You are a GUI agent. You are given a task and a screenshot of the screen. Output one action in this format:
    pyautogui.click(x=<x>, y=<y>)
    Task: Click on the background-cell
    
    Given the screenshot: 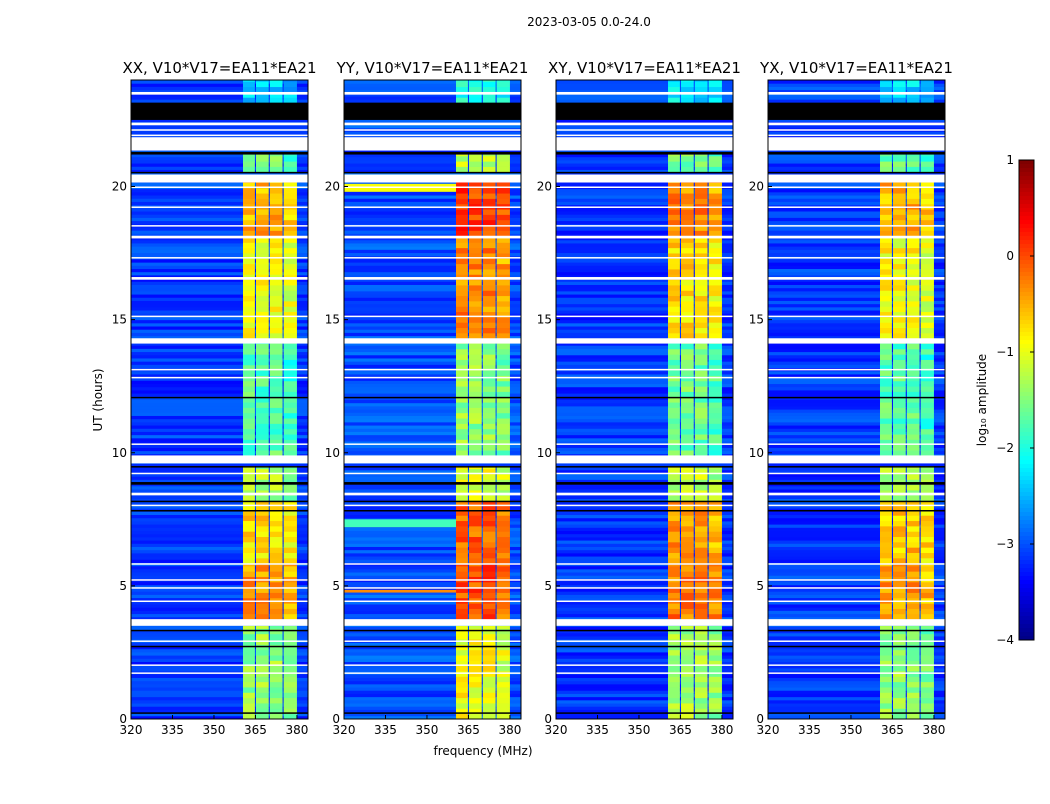 What is the action you would take?
    pyautogui.click(x=644, y=127)
    